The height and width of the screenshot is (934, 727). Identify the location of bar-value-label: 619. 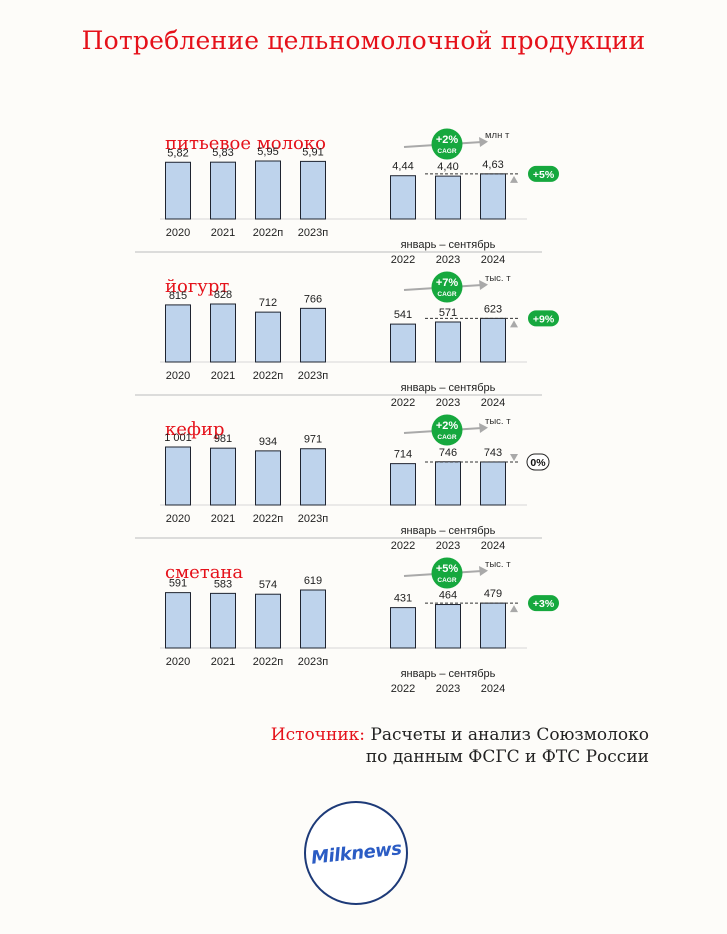
(313, 581).